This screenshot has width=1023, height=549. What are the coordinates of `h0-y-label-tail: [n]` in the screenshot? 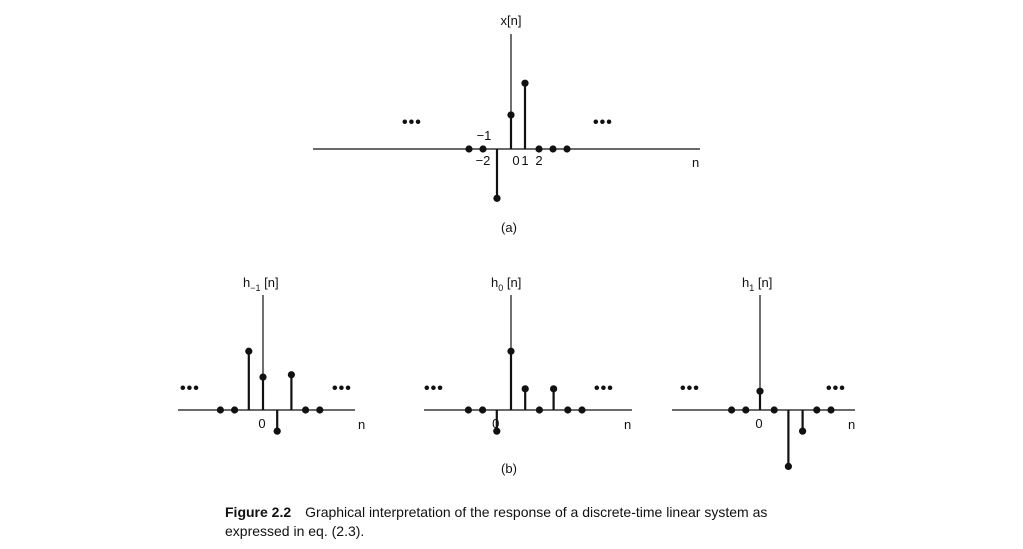 It's located at (512, 282).